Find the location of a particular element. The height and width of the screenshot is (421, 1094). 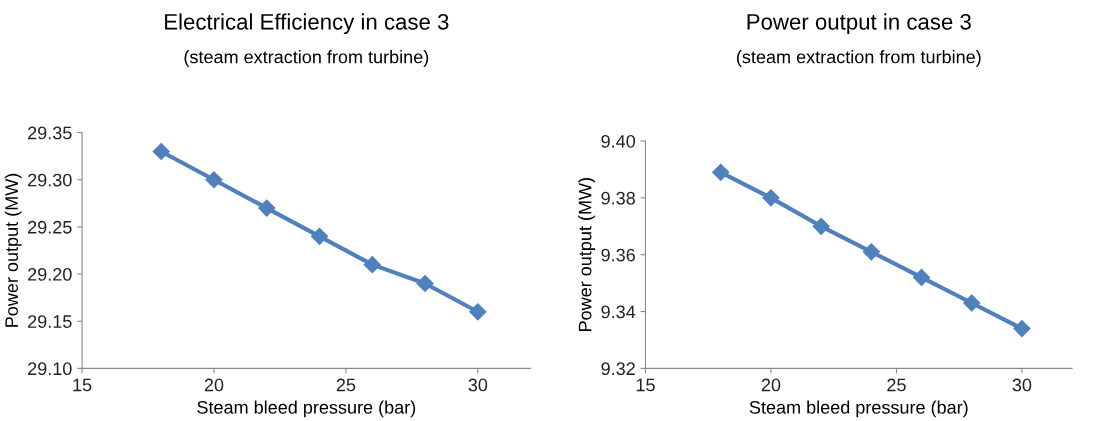

chart-title: Electrical Efficiency in case 3 is located at coordinates (307, 24).